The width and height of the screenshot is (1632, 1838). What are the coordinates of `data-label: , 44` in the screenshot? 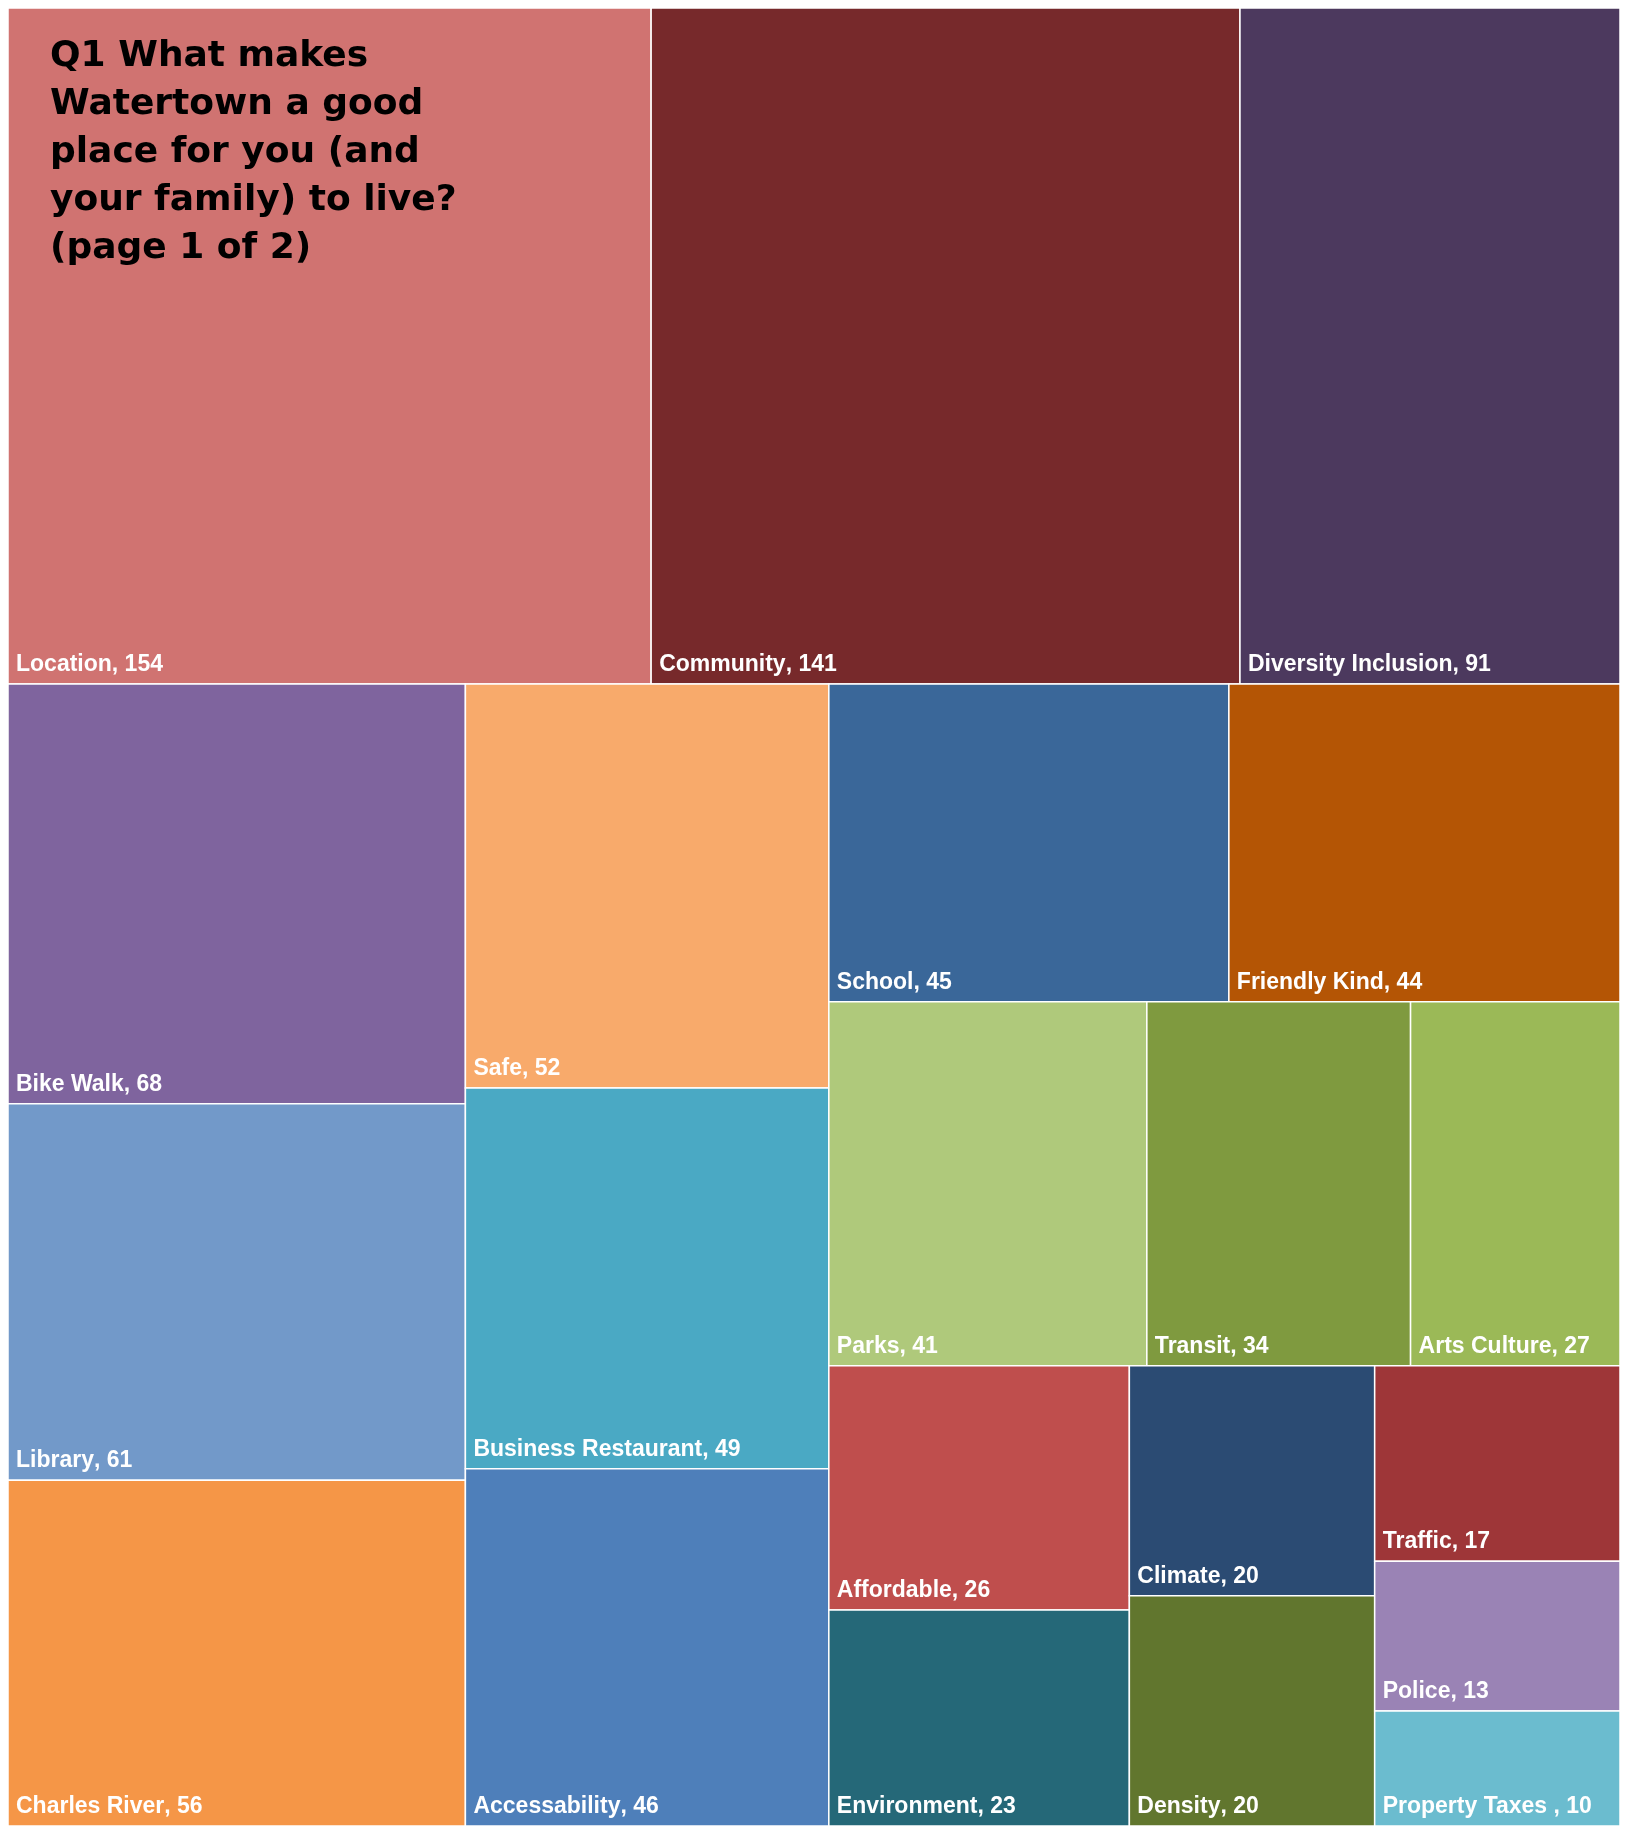 It's located at (1403, 980).